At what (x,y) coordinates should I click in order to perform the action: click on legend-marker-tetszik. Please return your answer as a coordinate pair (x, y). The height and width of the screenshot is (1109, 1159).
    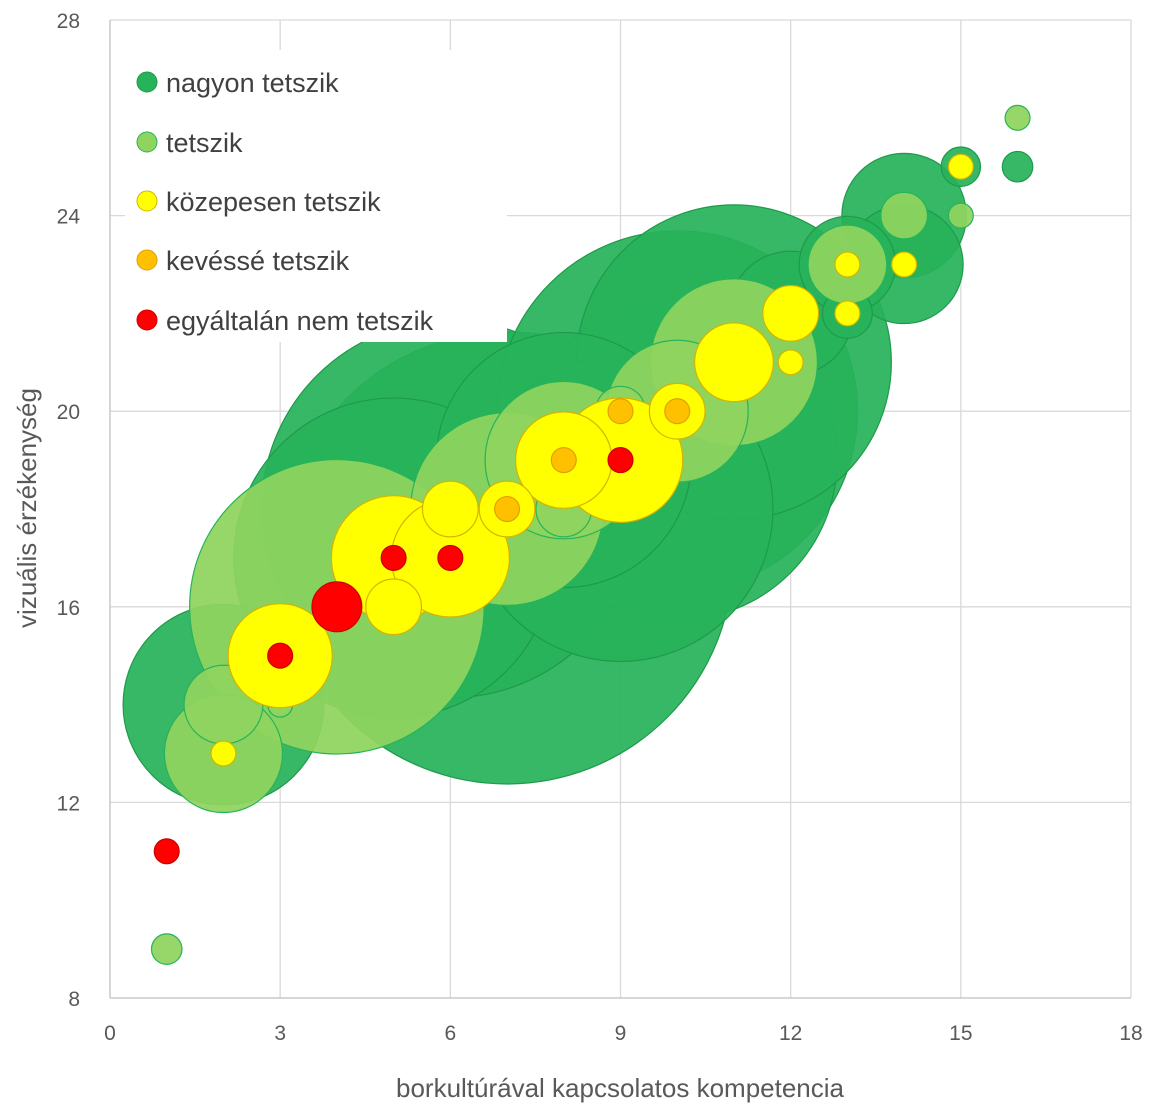
    Looking at the image, I should click on (147, 142).